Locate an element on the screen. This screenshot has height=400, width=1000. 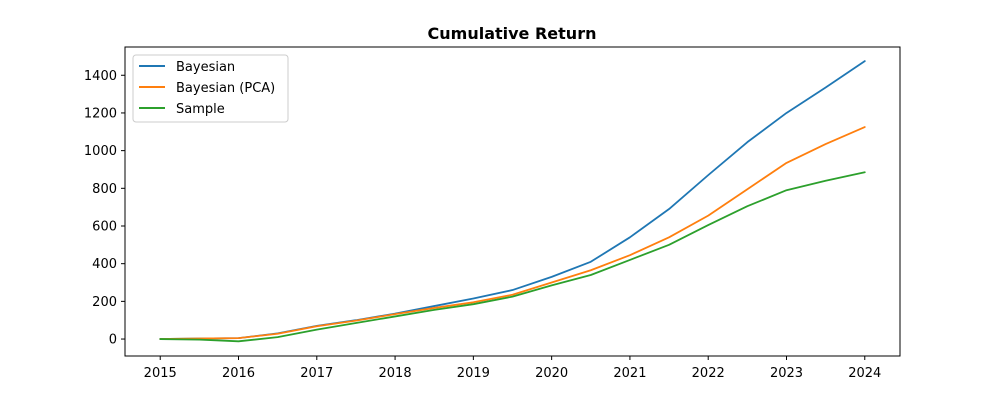
y-axis: 0 200 400 600 800 1000 1200 1400 is located at coordinates (104, 208).